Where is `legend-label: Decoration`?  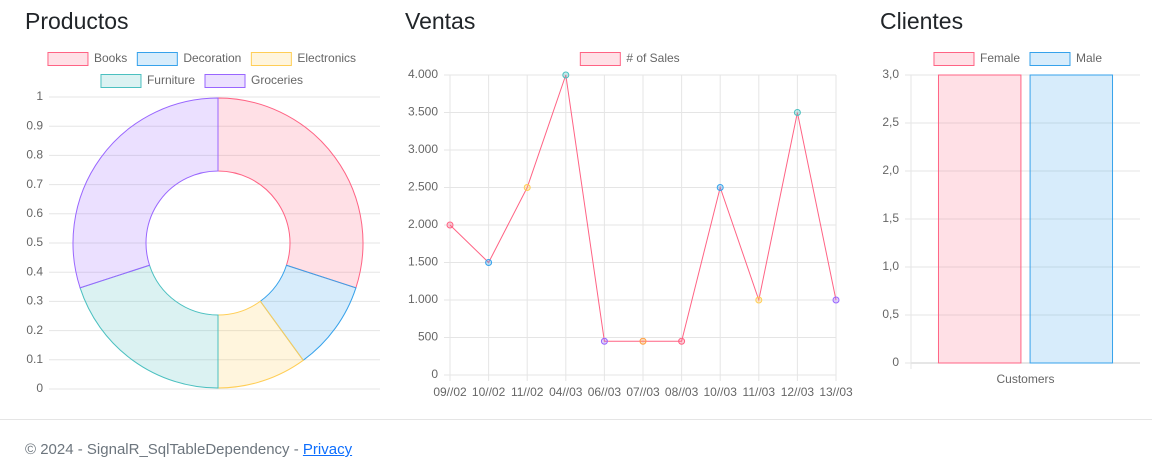
legend-label: Decoration is located at coordinates (212, 58).